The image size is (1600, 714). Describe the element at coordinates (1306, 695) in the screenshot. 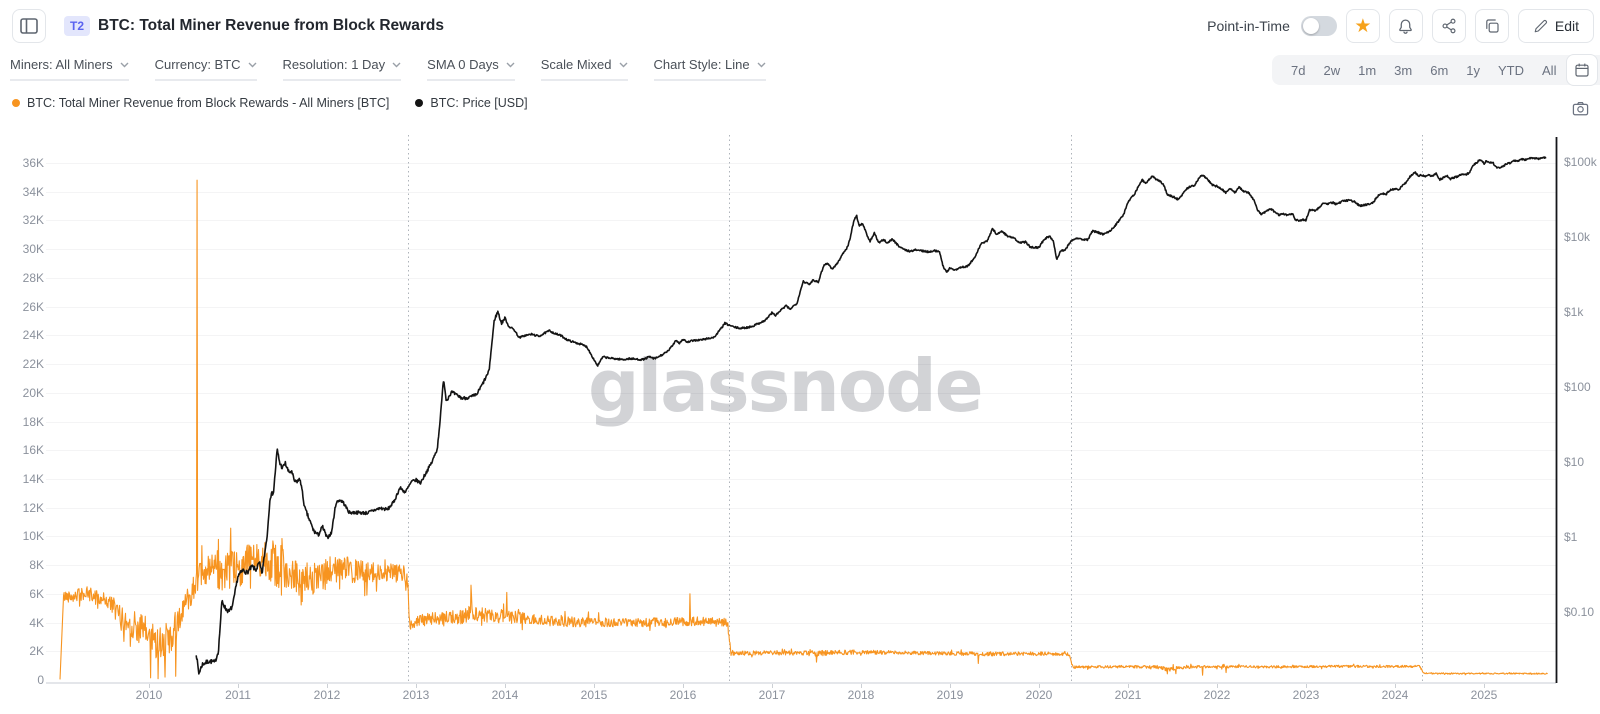

I see `x-tick-label: 2023` at that location.